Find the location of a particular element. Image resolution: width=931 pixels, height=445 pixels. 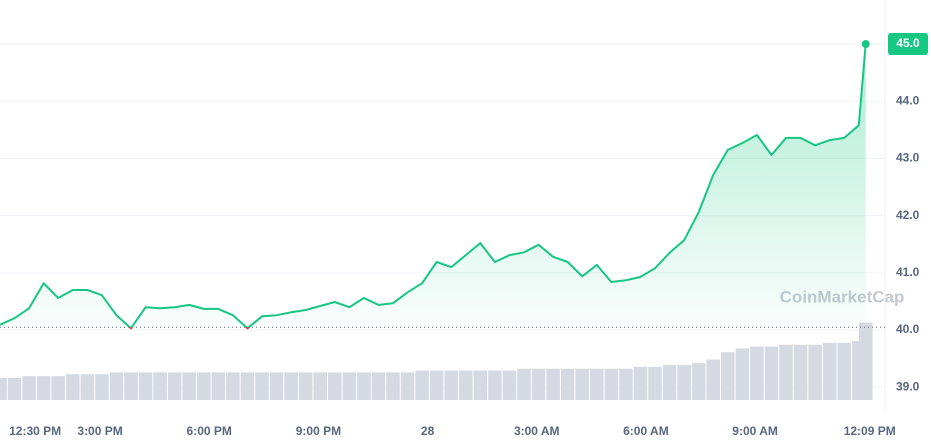

x-tick-label: 28 is located at coordinates (428, 431).